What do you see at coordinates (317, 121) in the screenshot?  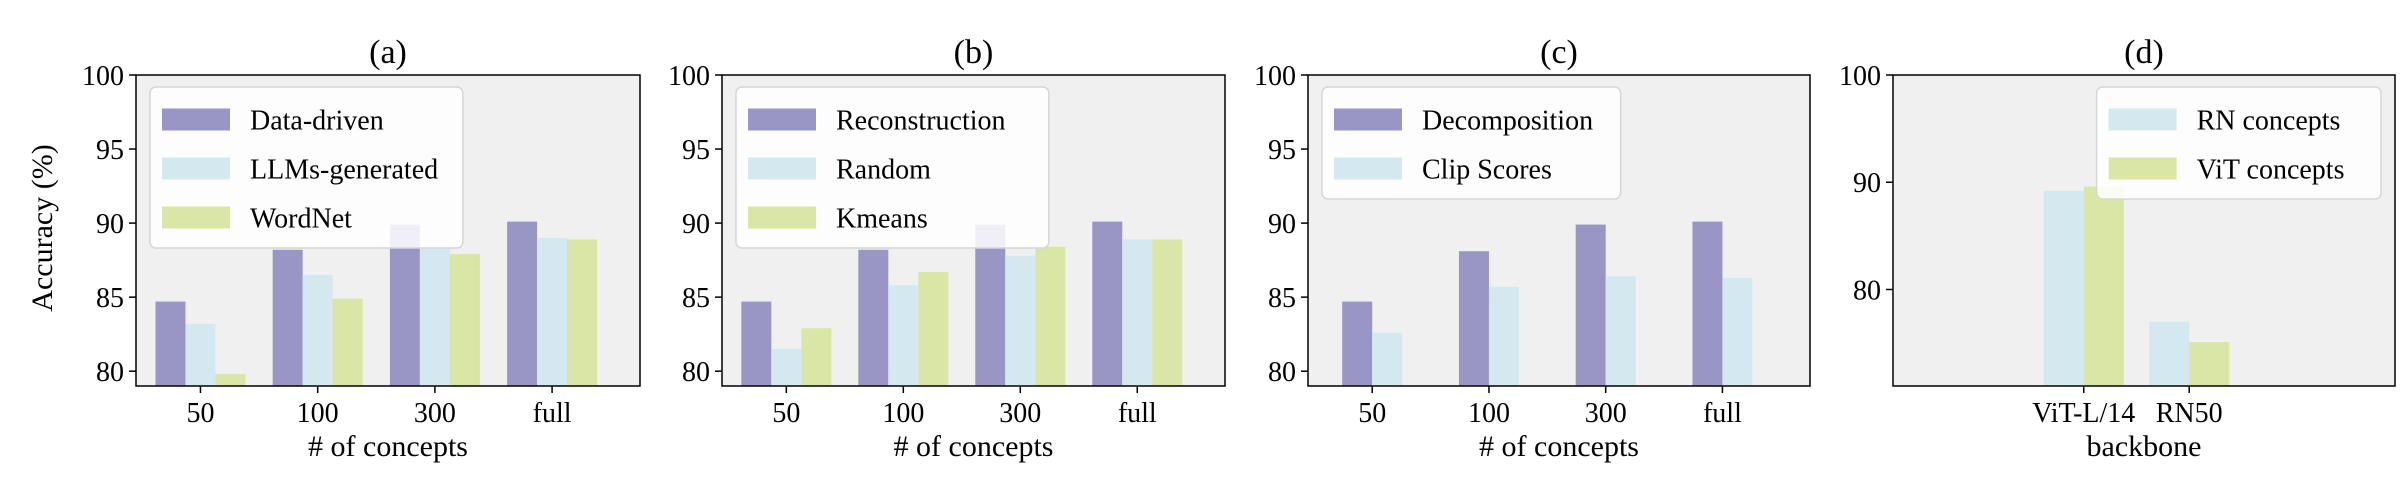 I see `legend-label: Data-driven` at bounding box center [317, 121].